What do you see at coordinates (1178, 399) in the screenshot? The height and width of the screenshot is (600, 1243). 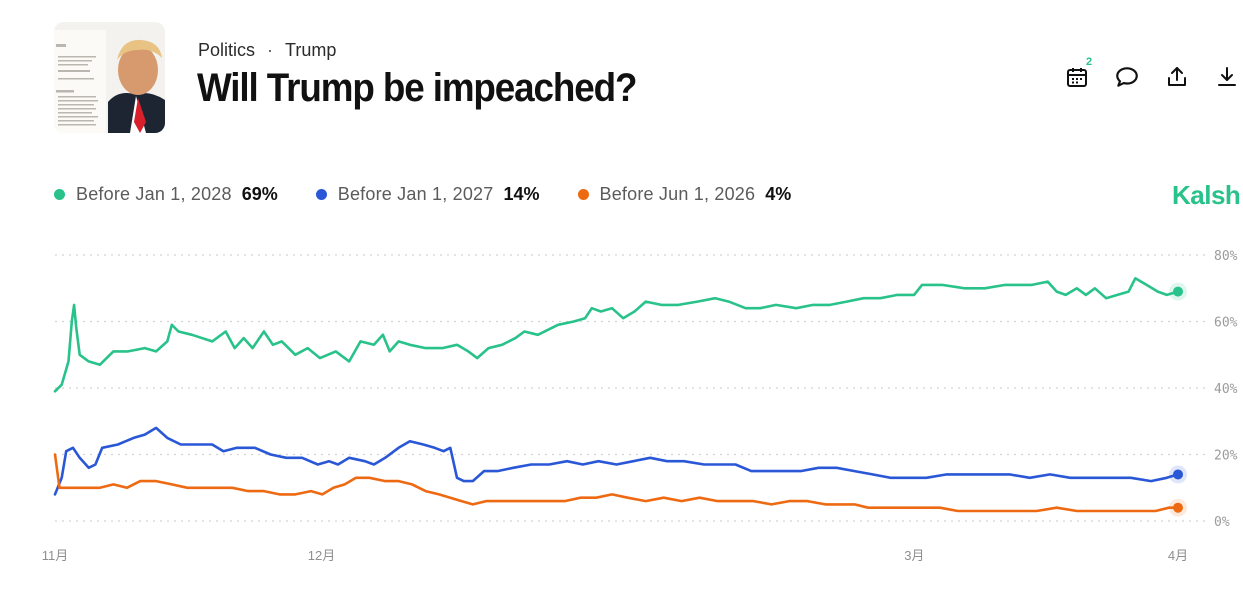 I see `series-endpoints` at bounding box center [1178, 399].